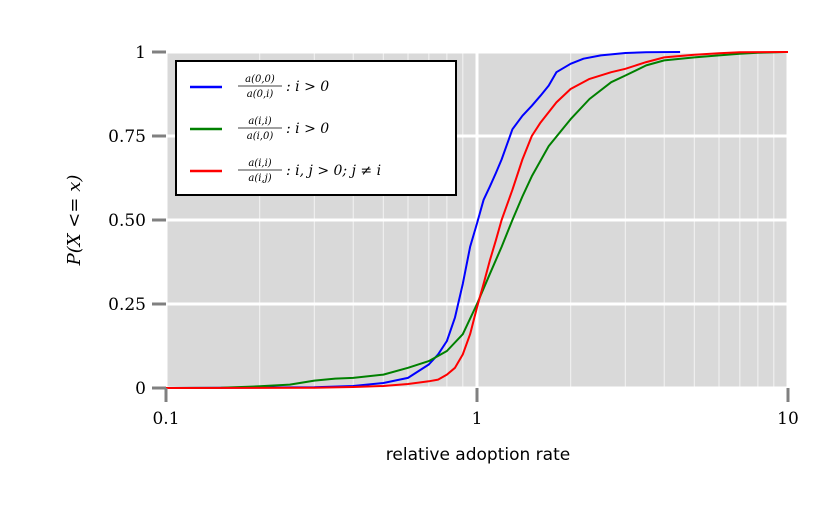 This screenshot has width=830, height=519. Describe the element at coordinates (165, 419) in the screenshot. I see `x-tick-label: 0.1` at that location.